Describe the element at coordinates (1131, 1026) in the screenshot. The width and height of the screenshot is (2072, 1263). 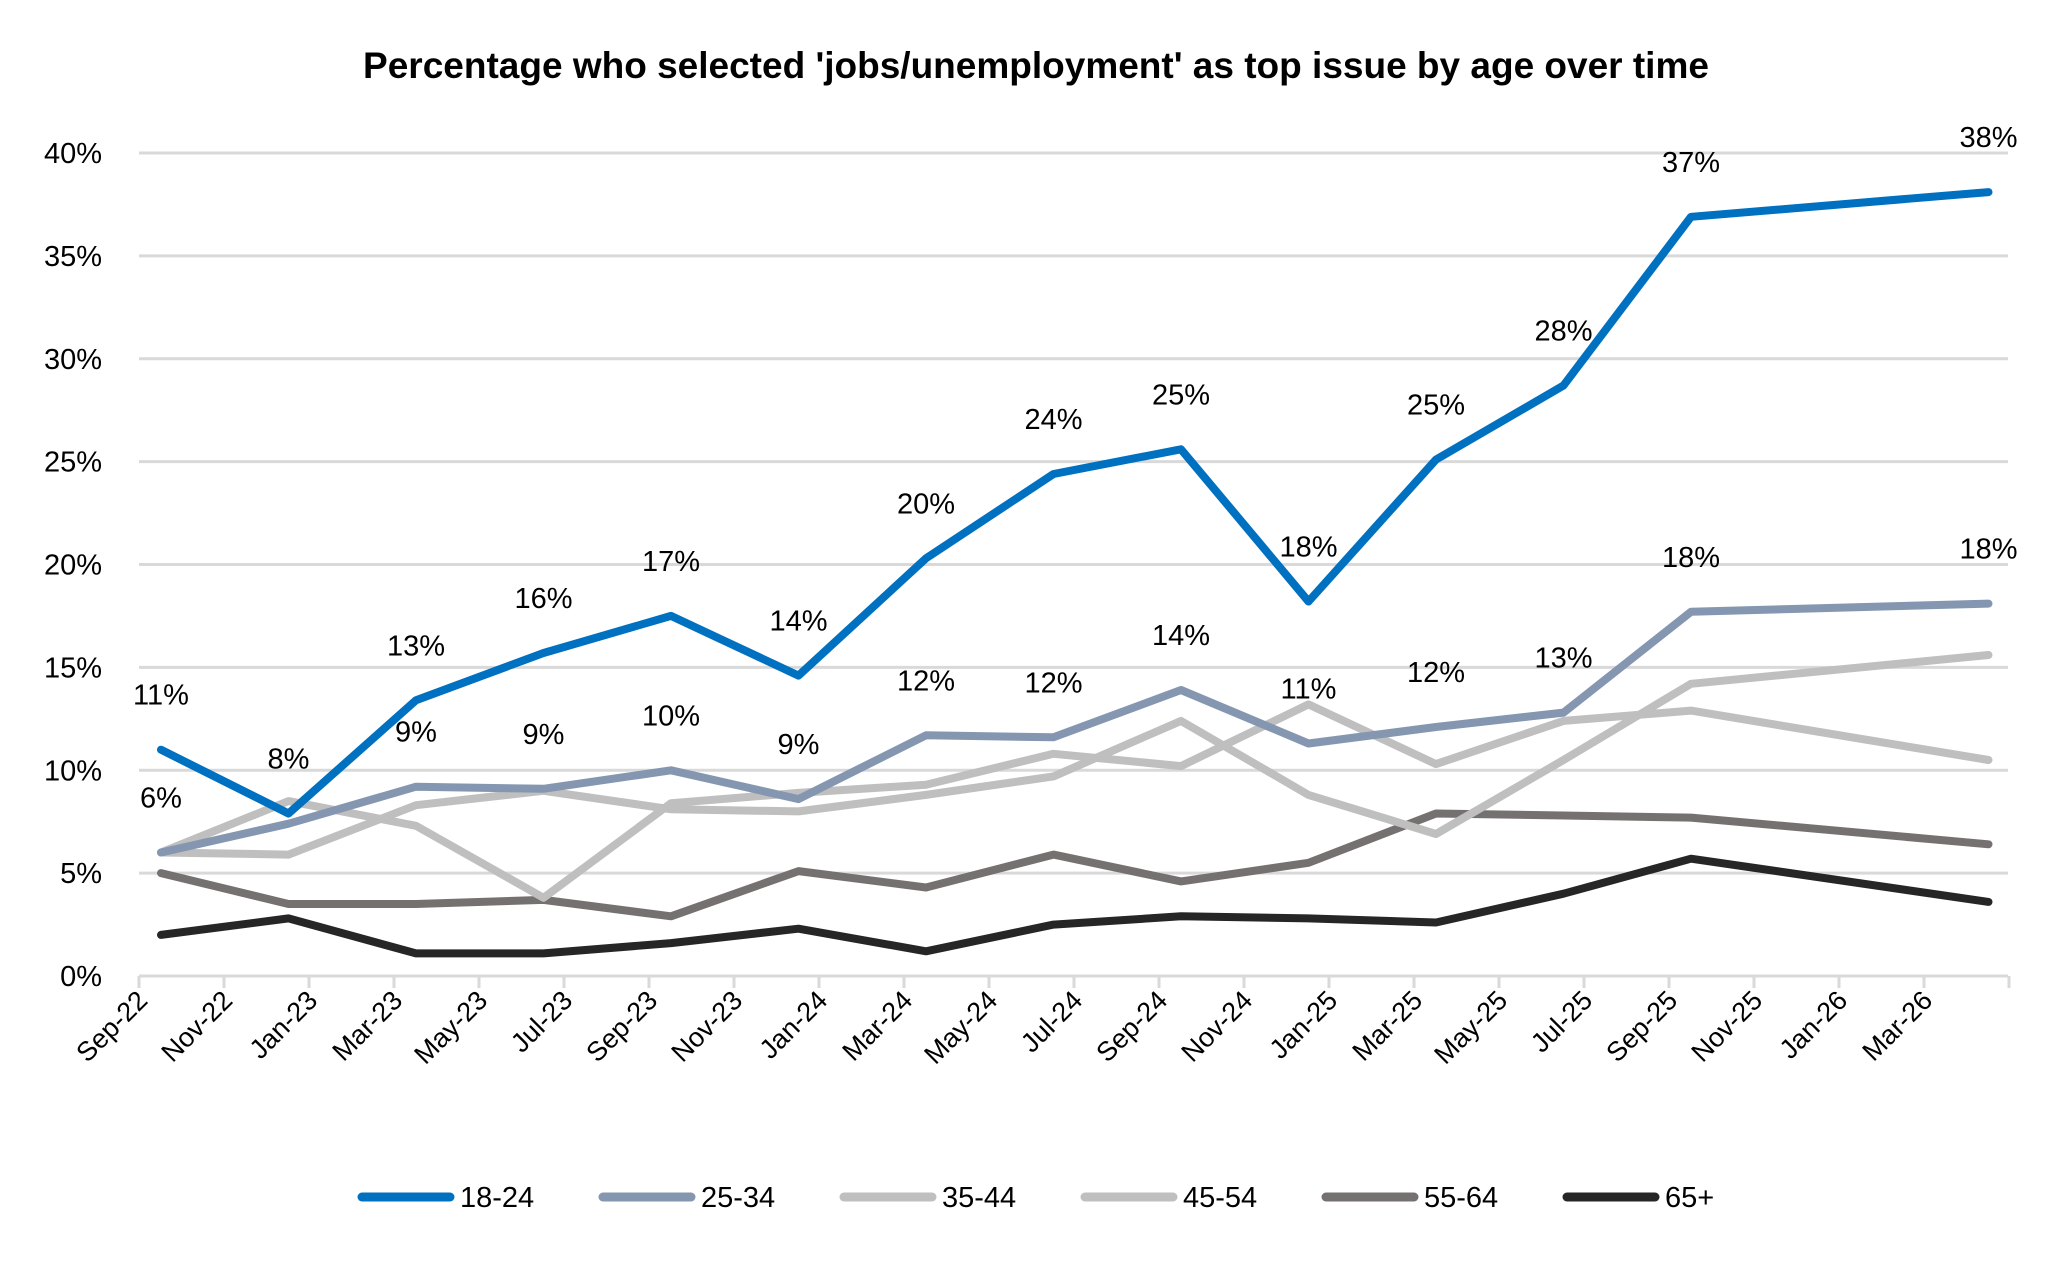
I see `x-tick-label: Sep-24` at that location.